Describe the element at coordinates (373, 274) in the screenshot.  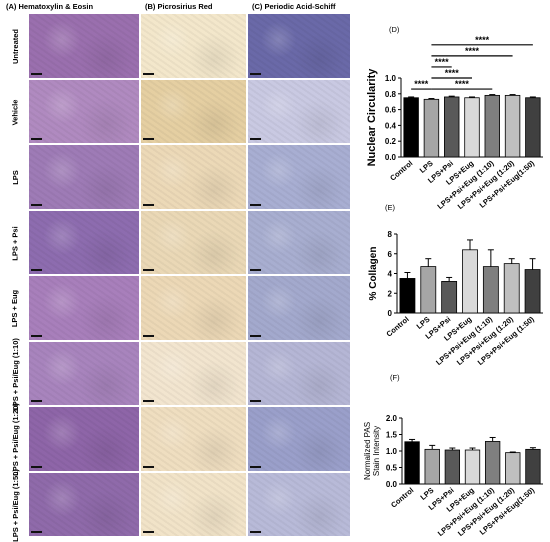
I see `y-axis-label: % Collagen` at that location.